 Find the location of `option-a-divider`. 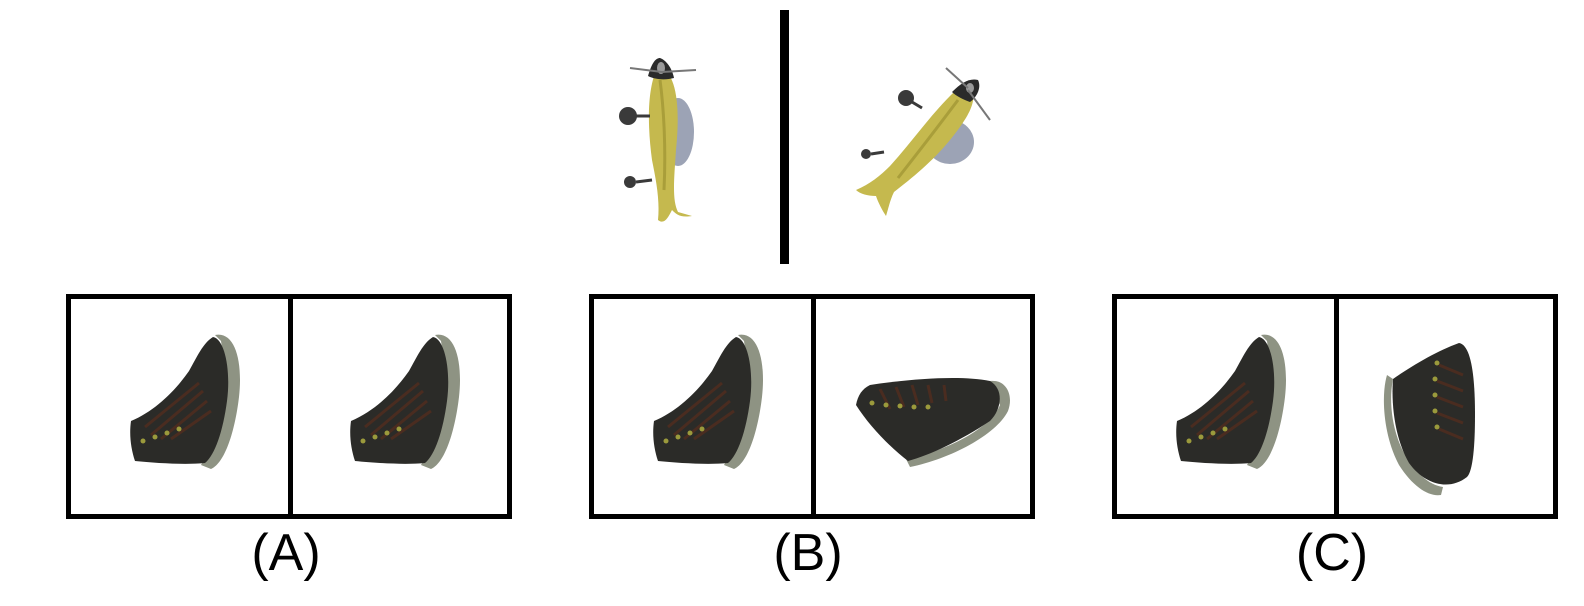

option-a-divider is located at coordinates (290, 406).